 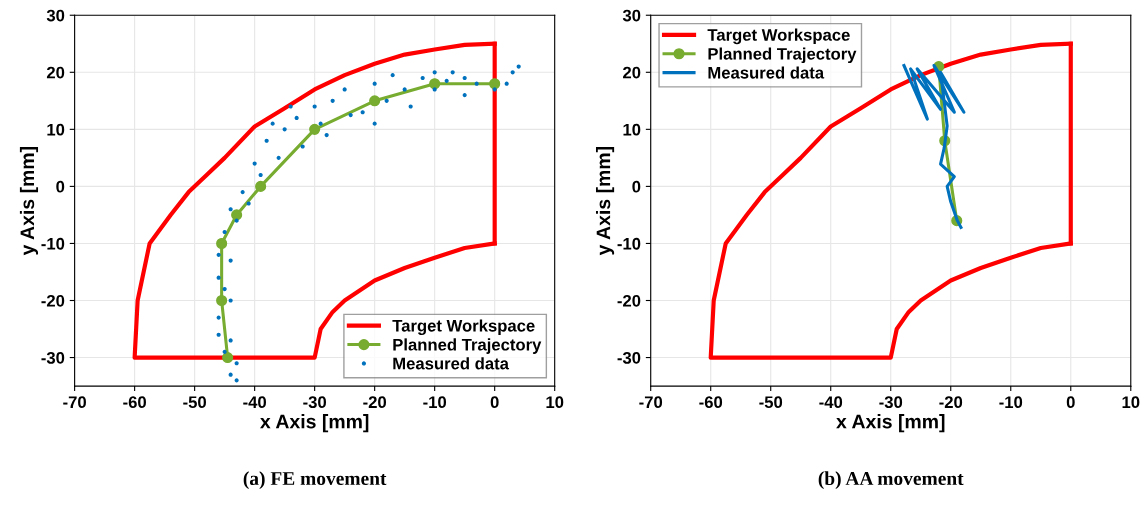 What do you see at coordinates (891, 480) in the screenshot?
I see `text: (b) AA movement` at bounding box center [891, 480].